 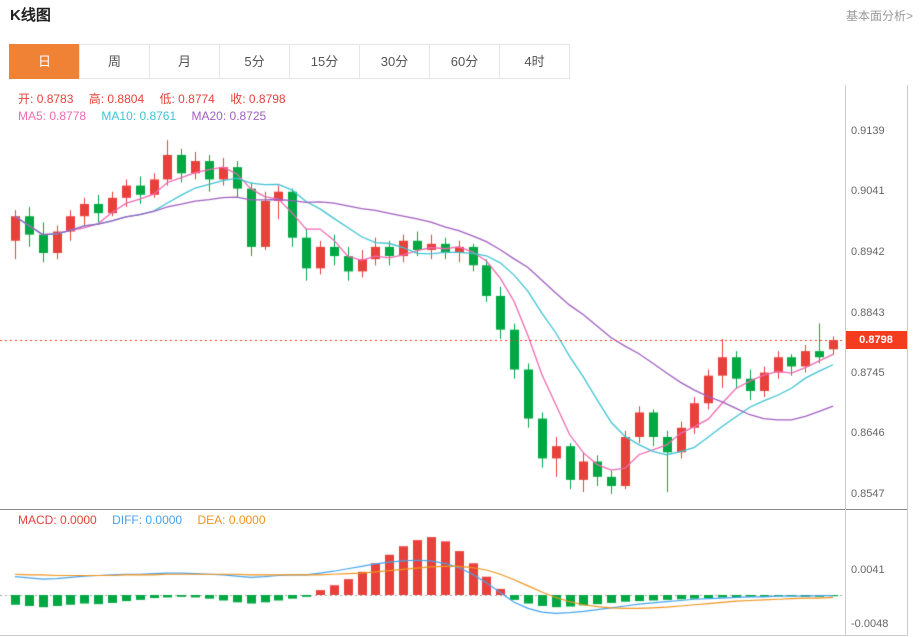 I want to click on y-axis-tick: 0.8942, so click(x=868, y=251).